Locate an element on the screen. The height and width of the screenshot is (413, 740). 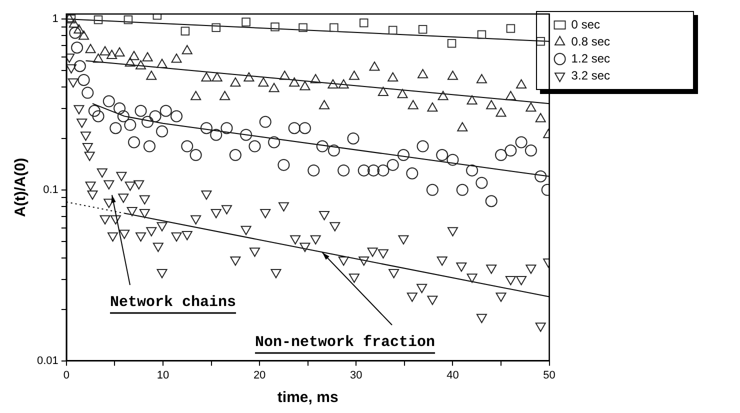
legend-label: 0.8 sec is located at coordinates (600, 41).